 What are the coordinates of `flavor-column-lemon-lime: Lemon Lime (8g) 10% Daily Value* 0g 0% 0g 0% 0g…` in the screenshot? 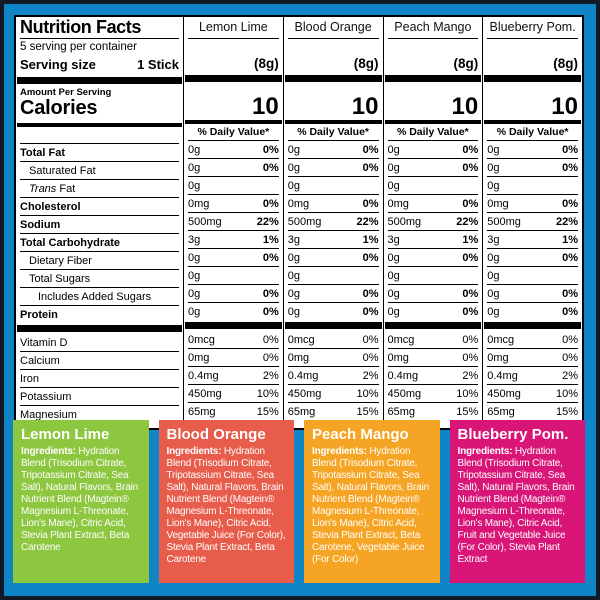 It's located at (233, 222).